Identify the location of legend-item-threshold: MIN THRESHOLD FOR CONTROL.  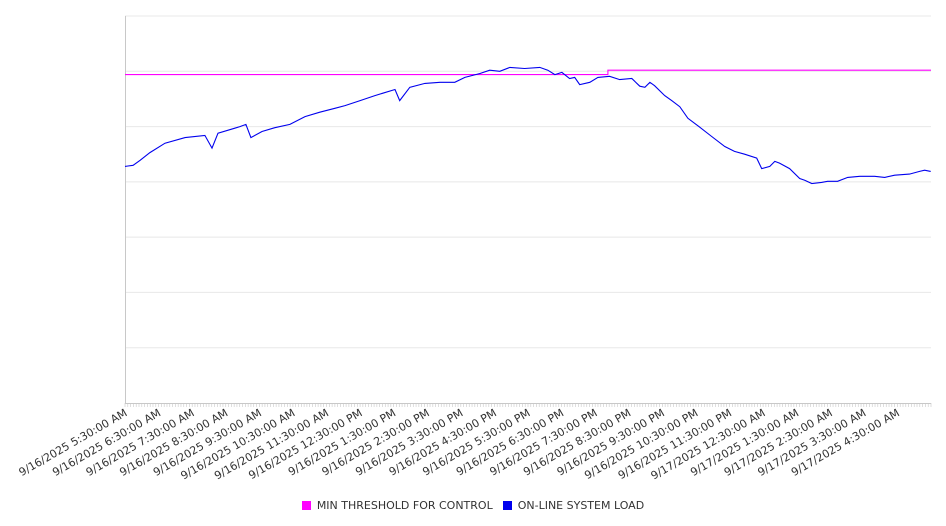
(397, 505).